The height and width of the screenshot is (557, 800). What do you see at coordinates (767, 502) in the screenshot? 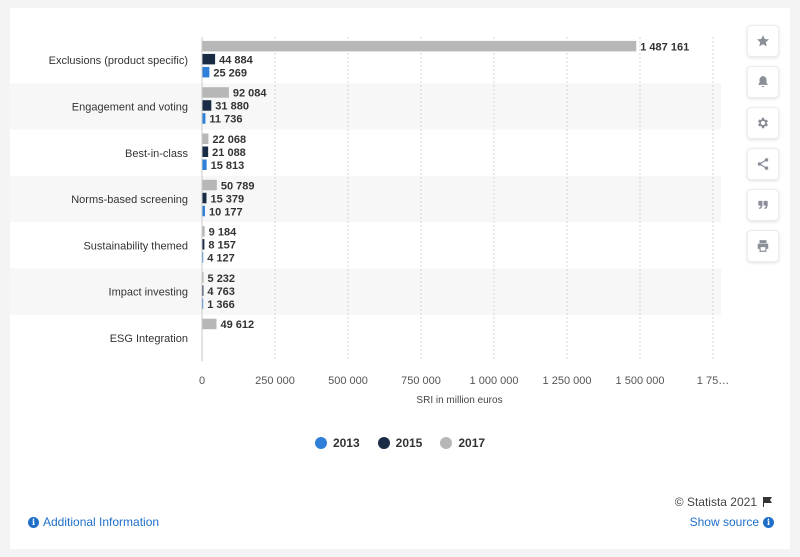
I see `flag-icon` at bounding box center [767, 502].